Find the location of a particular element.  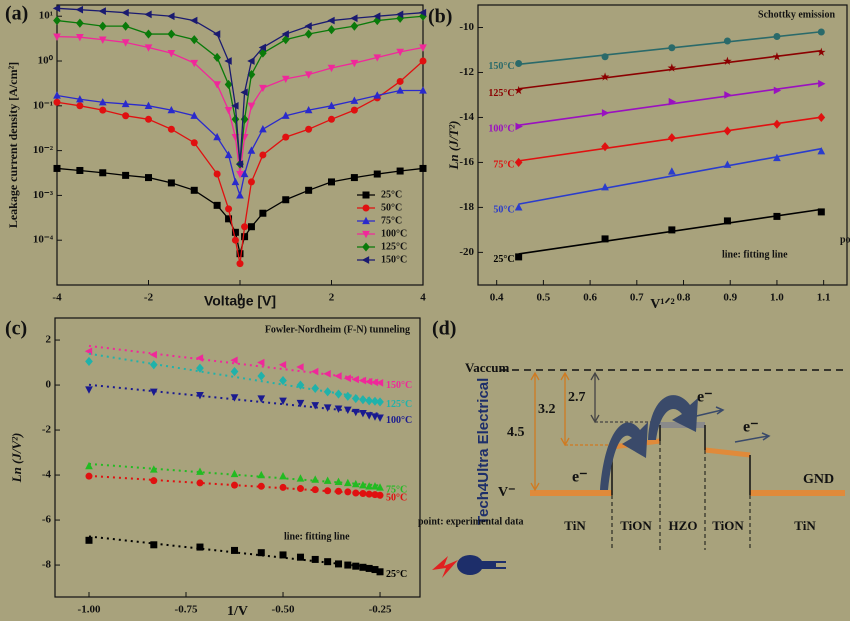

logo is located at coordinates (469, 566).